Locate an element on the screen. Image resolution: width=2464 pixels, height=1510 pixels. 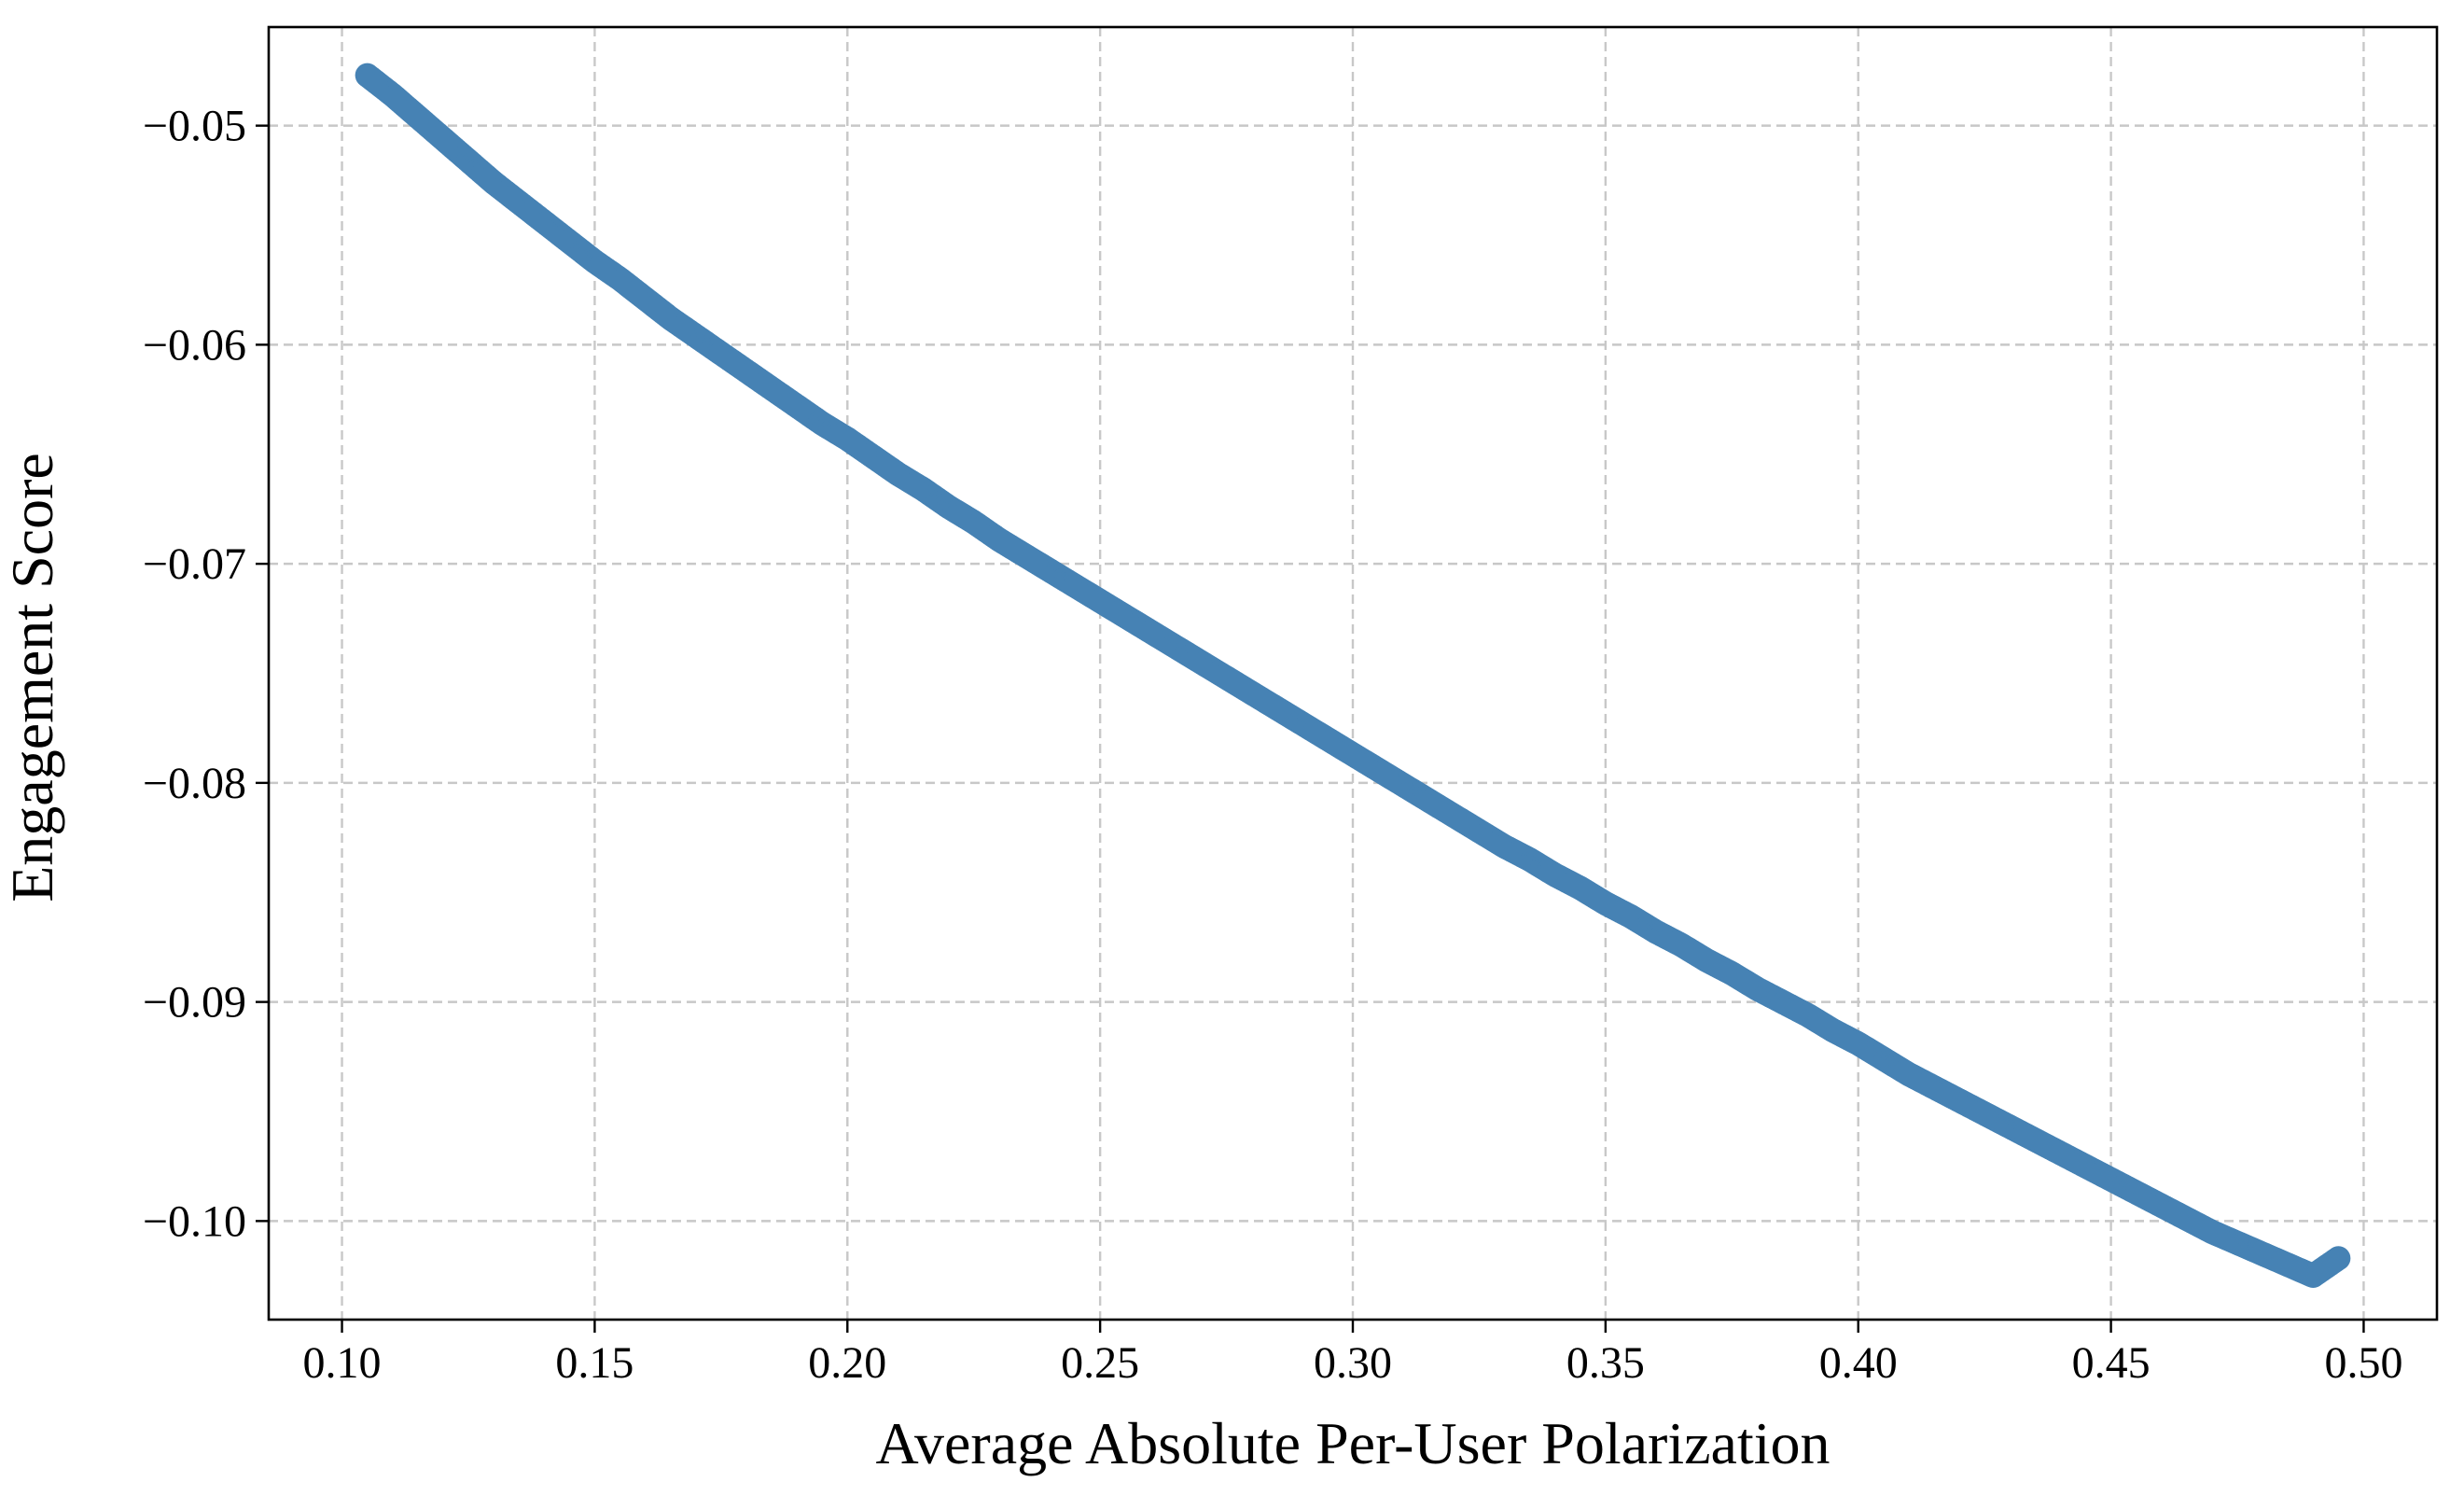
x-axis-title: Average Absolute Per-User Polarization is located at coordinates (1353, 1443).